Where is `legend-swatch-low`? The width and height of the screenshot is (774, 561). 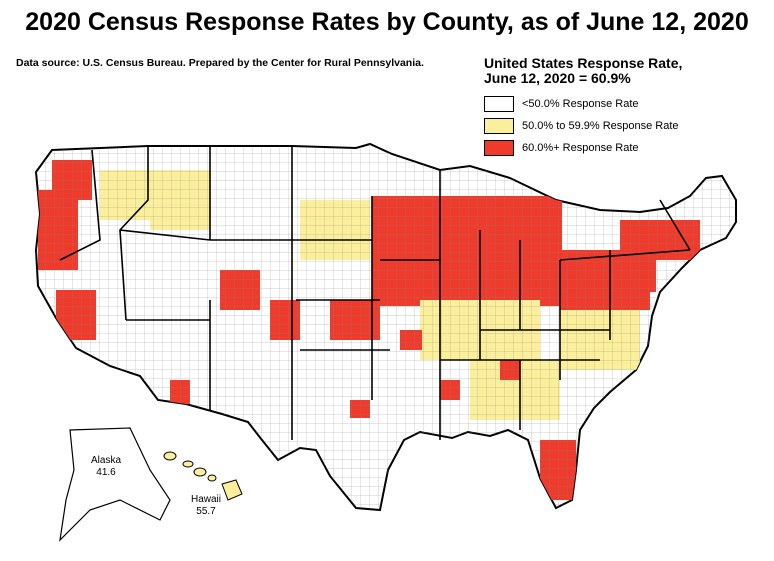
legend-swatch-low is located at coordinates (499, 104).